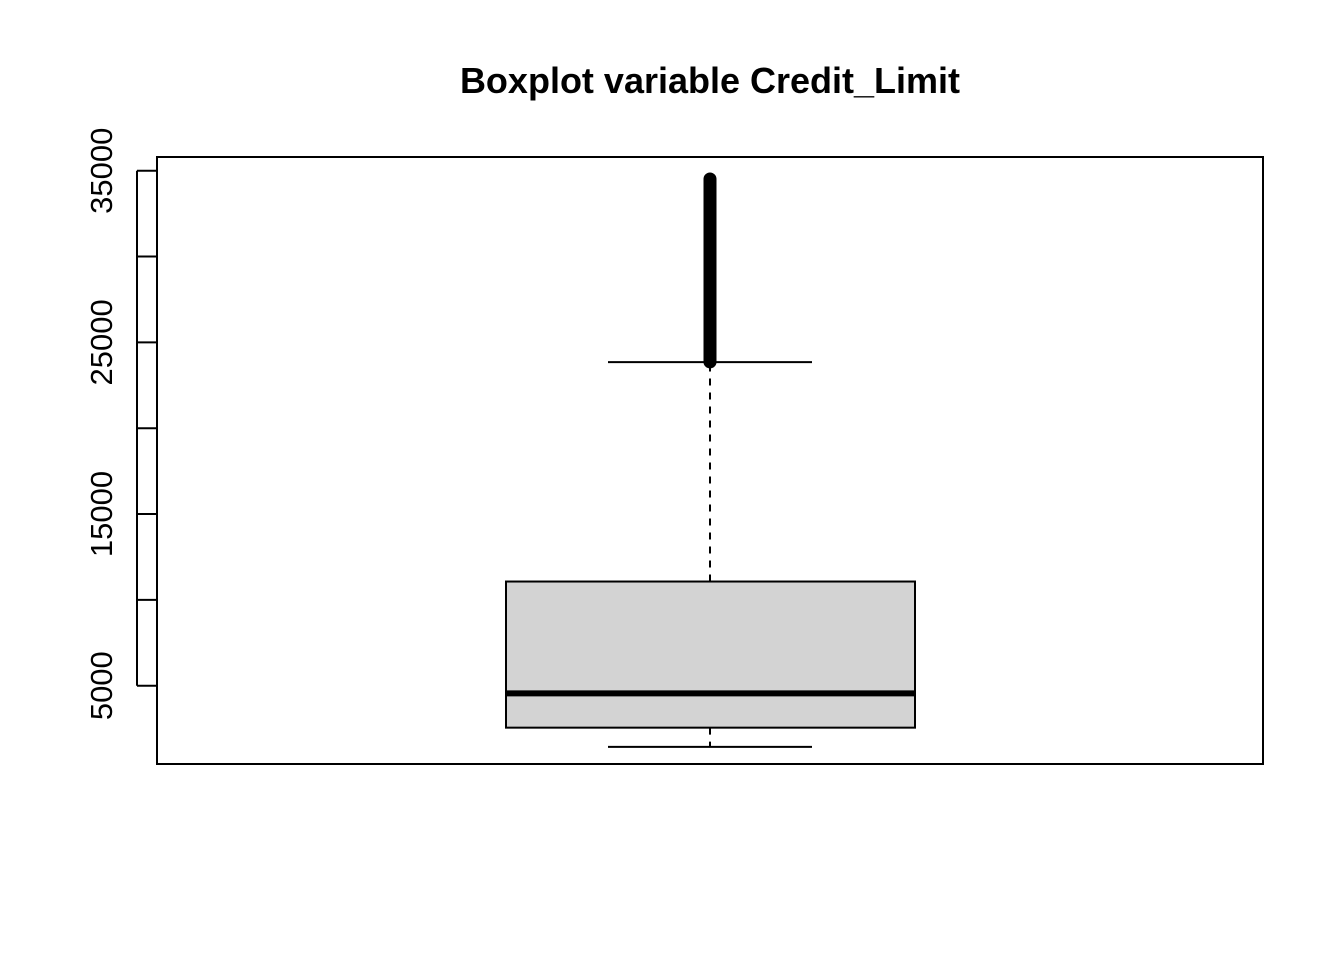 This screenshot has height=960, width=1344. Describe the element at coordinates (101, 342) in the screenshot. I see `y-tick-label: 25000` at that location.